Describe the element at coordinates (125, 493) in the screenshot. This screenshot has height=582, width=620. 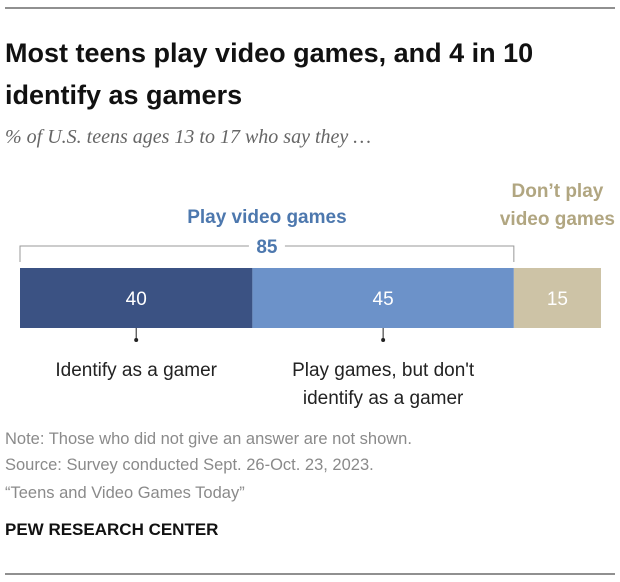
I see `report-title: “Teens and Video Games Today”` at that location.